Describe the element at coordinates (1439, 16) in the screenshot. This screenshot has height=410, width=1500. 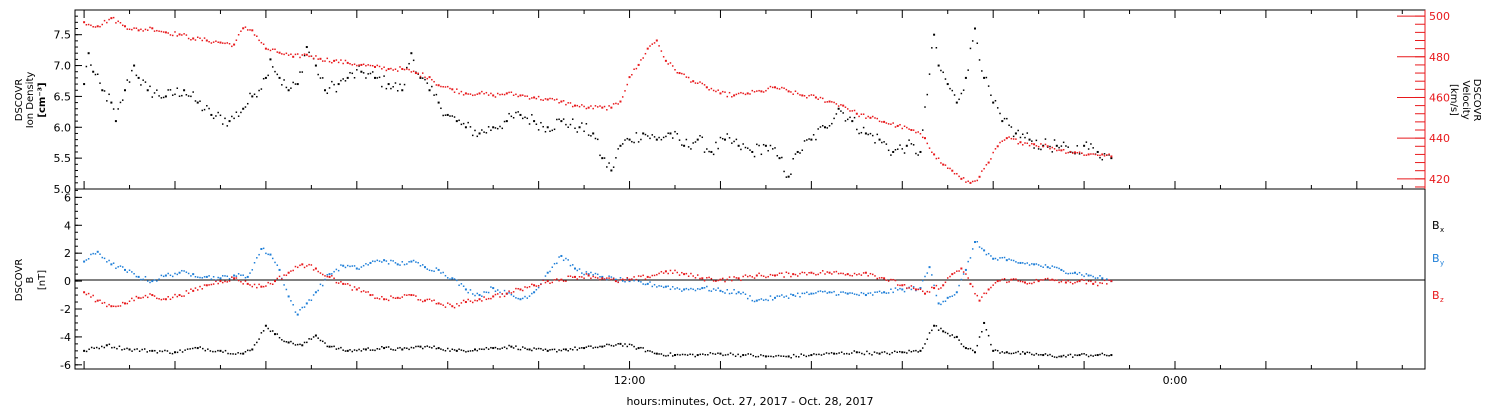
I see `velocity-tick-label: 500` at that location.